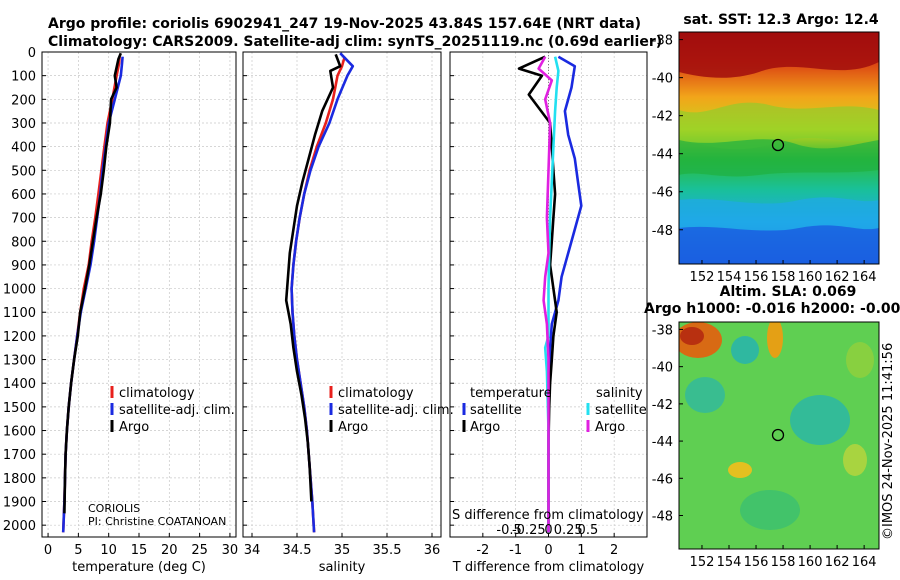 Image resolution: width=900 pixels, height=580 pixels. Describe the element at coordinates (548, 515) in the screenshot. I see `s-difference-xlabel: S difference from climatology` at that location.